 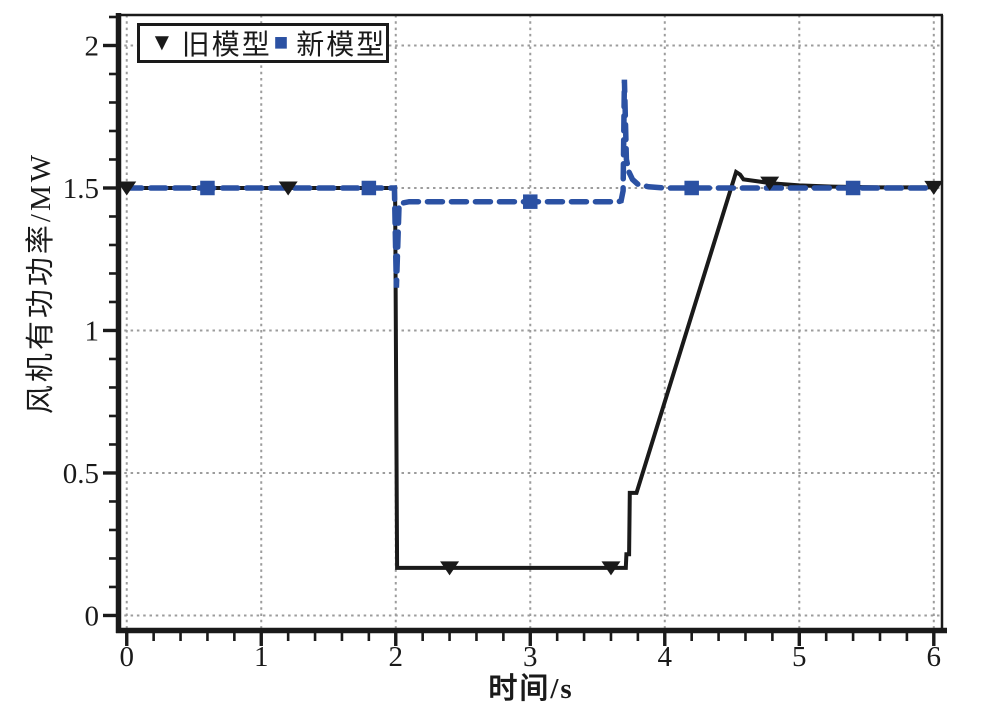 I want to click on x-tick-label: 1, so click(x=261, y=657).